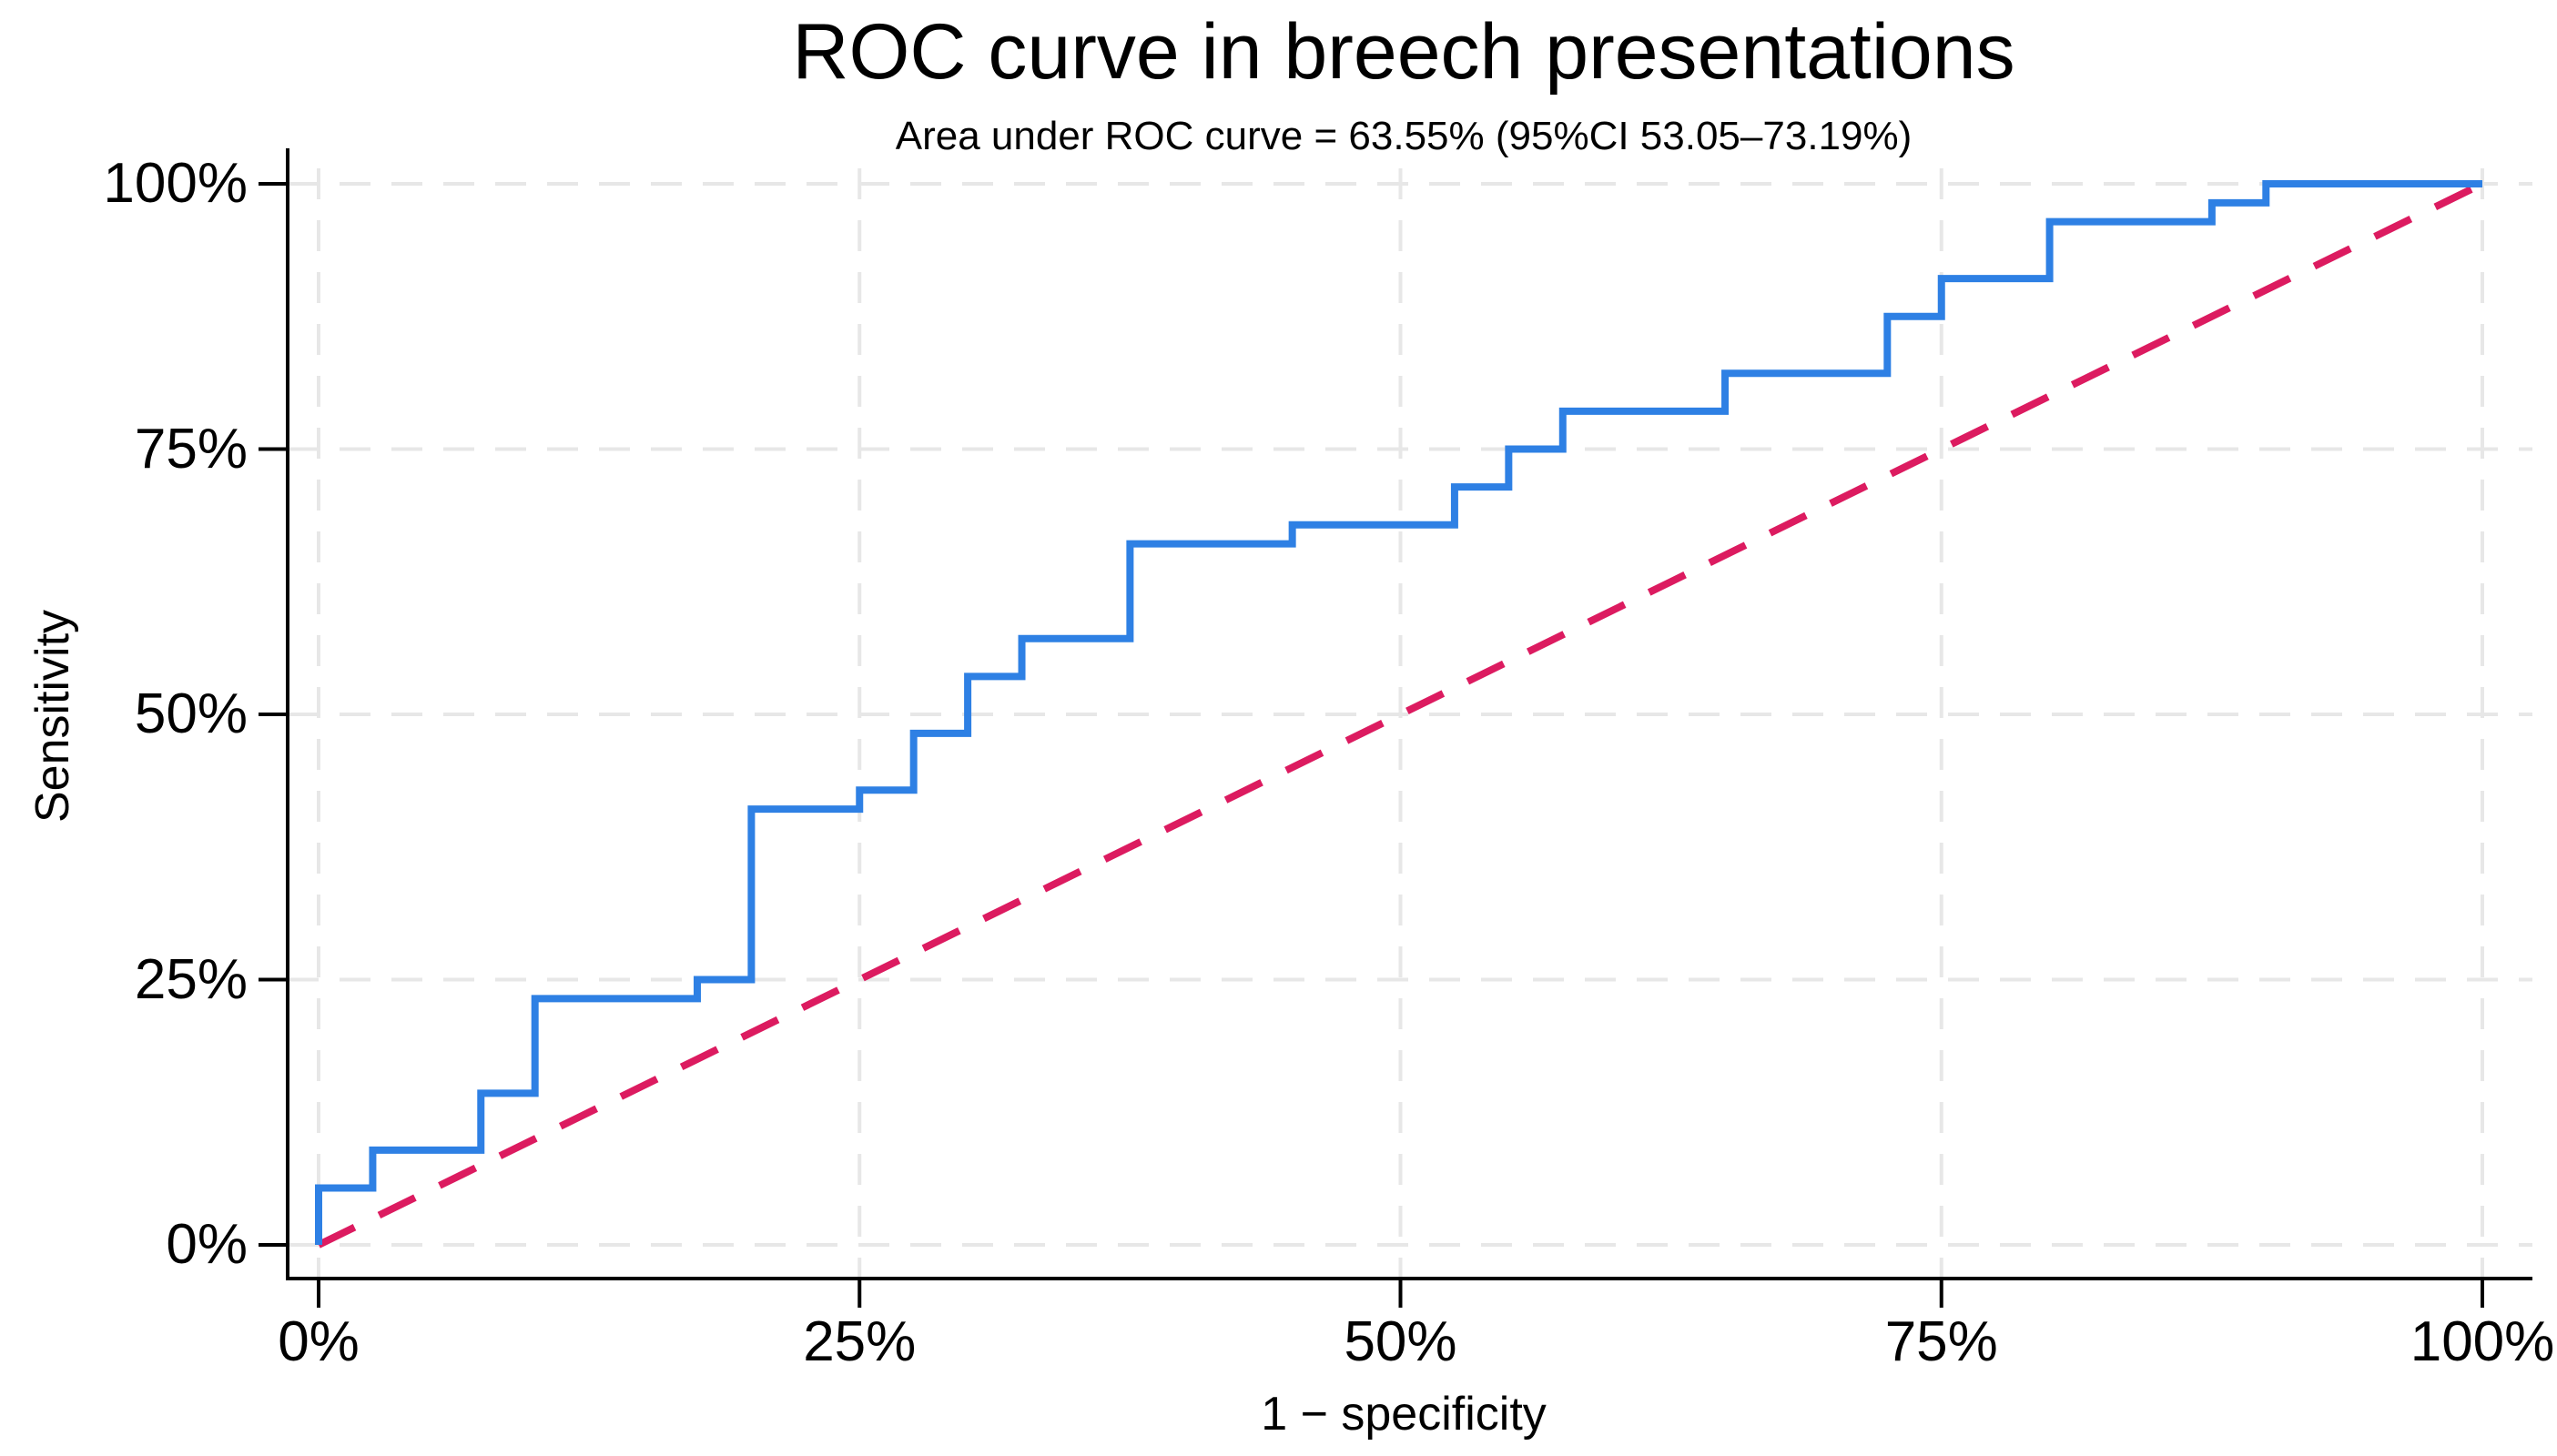 This screenshot has width=2557, height=1456. I want to click on chart-title: ROC curve in breech presentations, so click(1403, 52).